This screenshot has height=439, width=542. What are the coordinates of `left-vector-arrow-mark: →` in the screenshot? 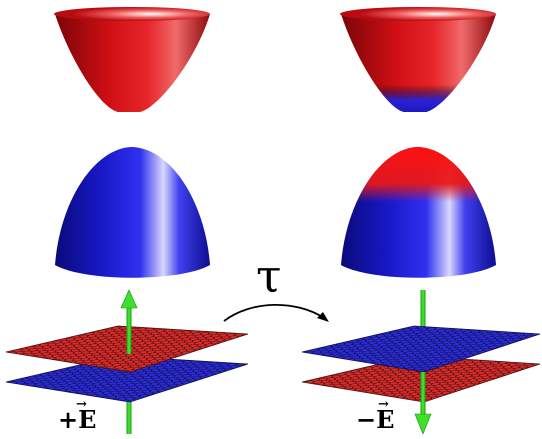 It's located at (81, 404).